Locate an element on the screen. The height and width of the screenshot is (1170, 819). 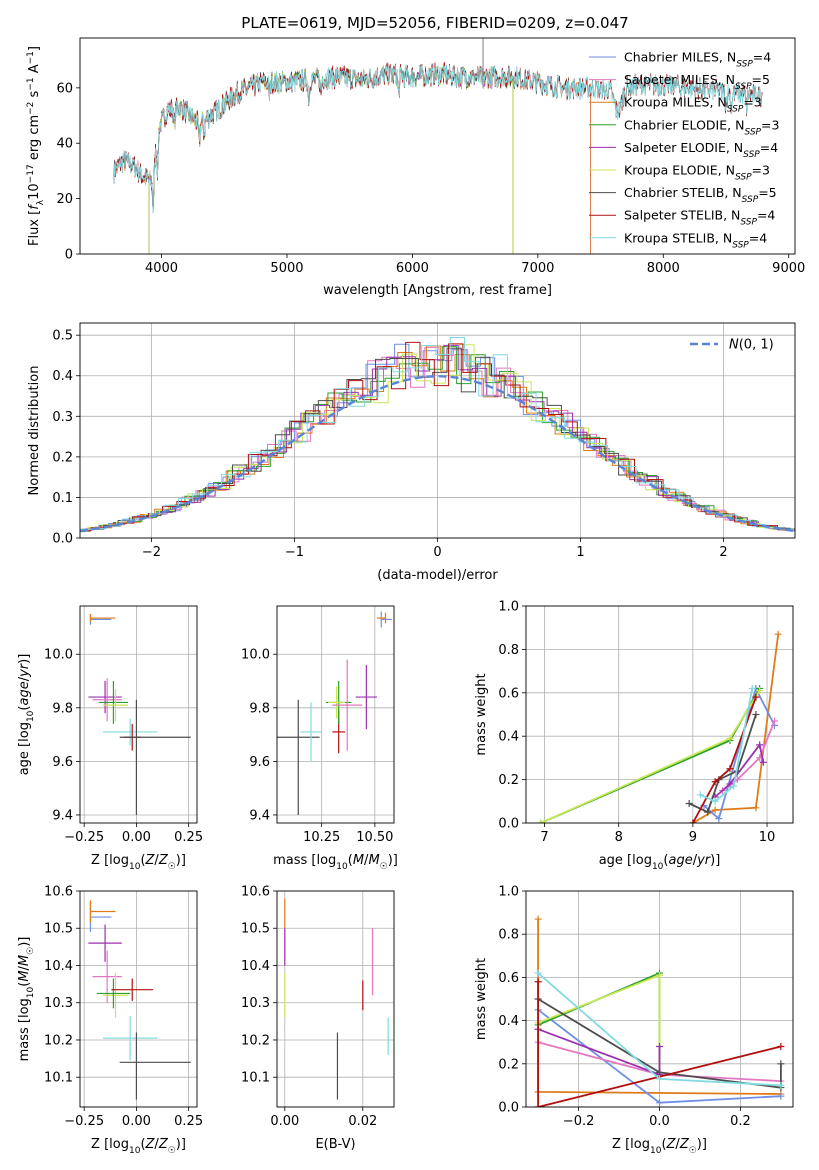
y-tick-label: 0.5 is located at coordinates (62, 336).